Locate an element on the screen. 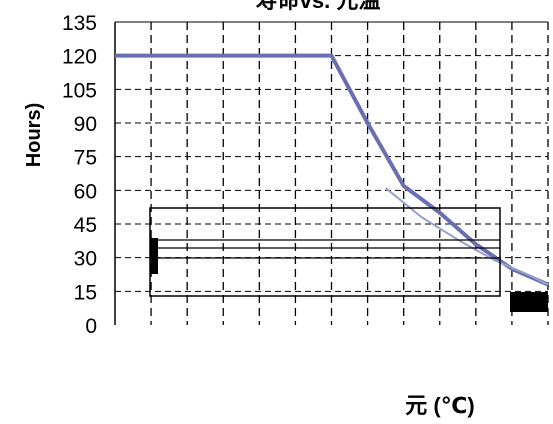 This screenshot has height=424, width=553. y-tick-label: 75 is located at coordinates (85, 158).